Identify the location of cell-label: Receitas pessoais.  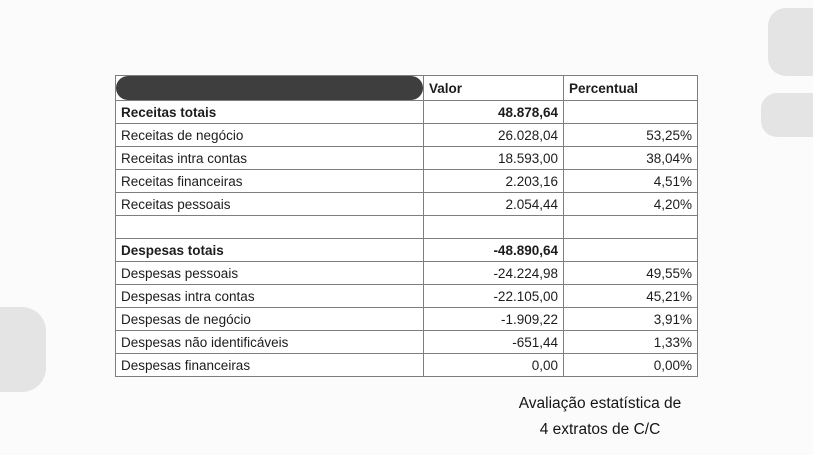
(269, 204).